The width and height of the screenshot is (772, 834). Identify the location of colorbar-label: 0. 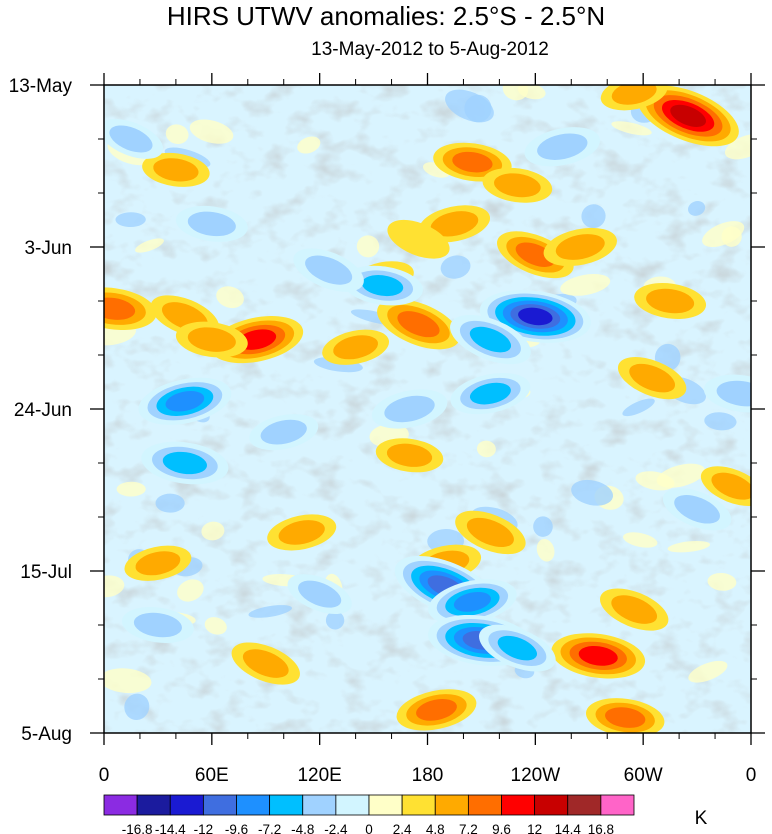
(369, 828).